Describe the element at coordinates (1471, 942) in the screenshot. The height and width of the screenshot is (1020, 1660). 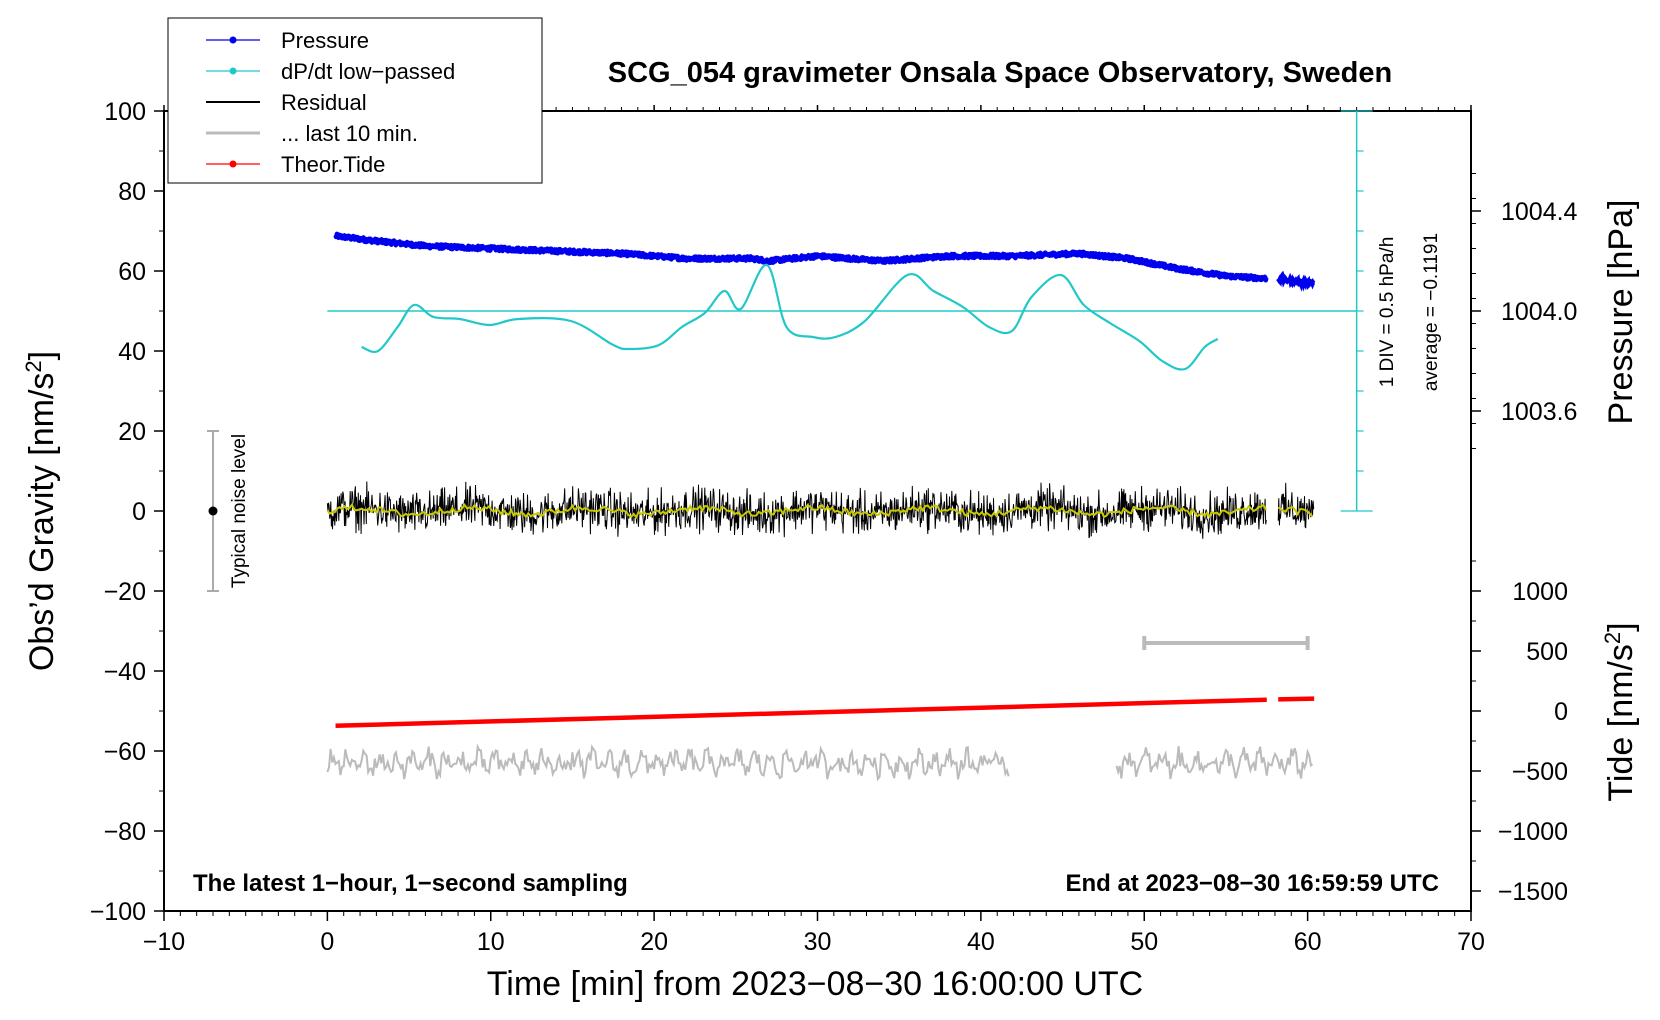
I see `x-tick-label: 70` at that location.